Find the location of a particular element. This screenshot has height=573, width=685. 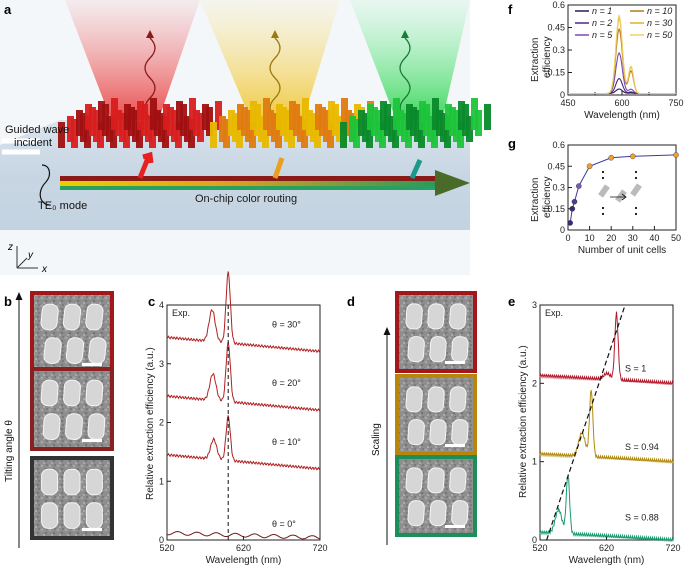

series-label: θ = 0° is located at coordinates (284, 524).